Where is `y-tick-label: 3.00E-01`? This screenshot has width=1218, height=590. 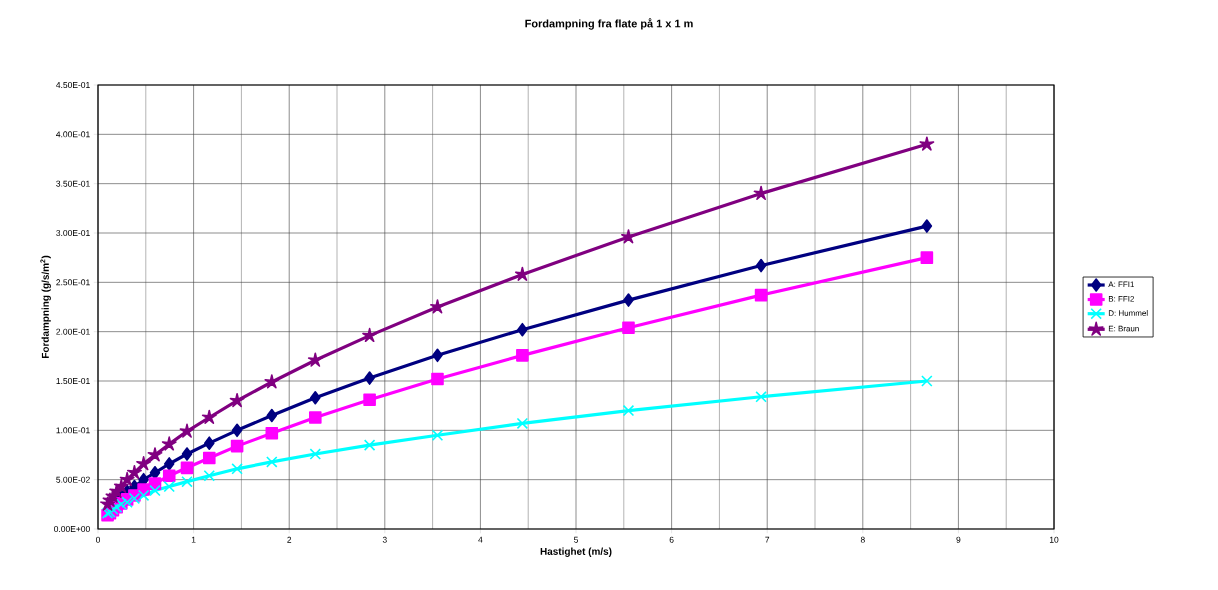 y-tick-label: 3.00E-01 is located at coordinates (73, 233).